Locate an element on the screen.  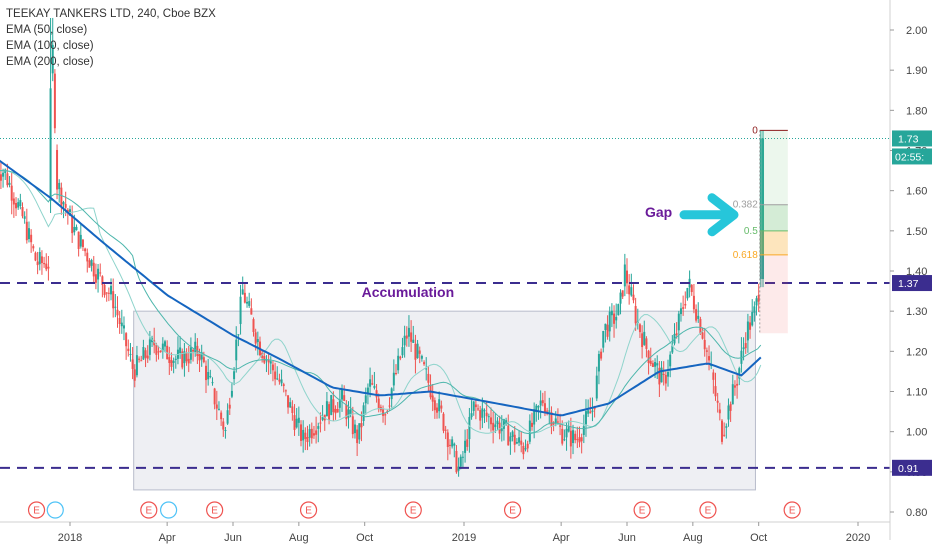
countdown-badge: 02:55: is located at coordinates (909, 157).